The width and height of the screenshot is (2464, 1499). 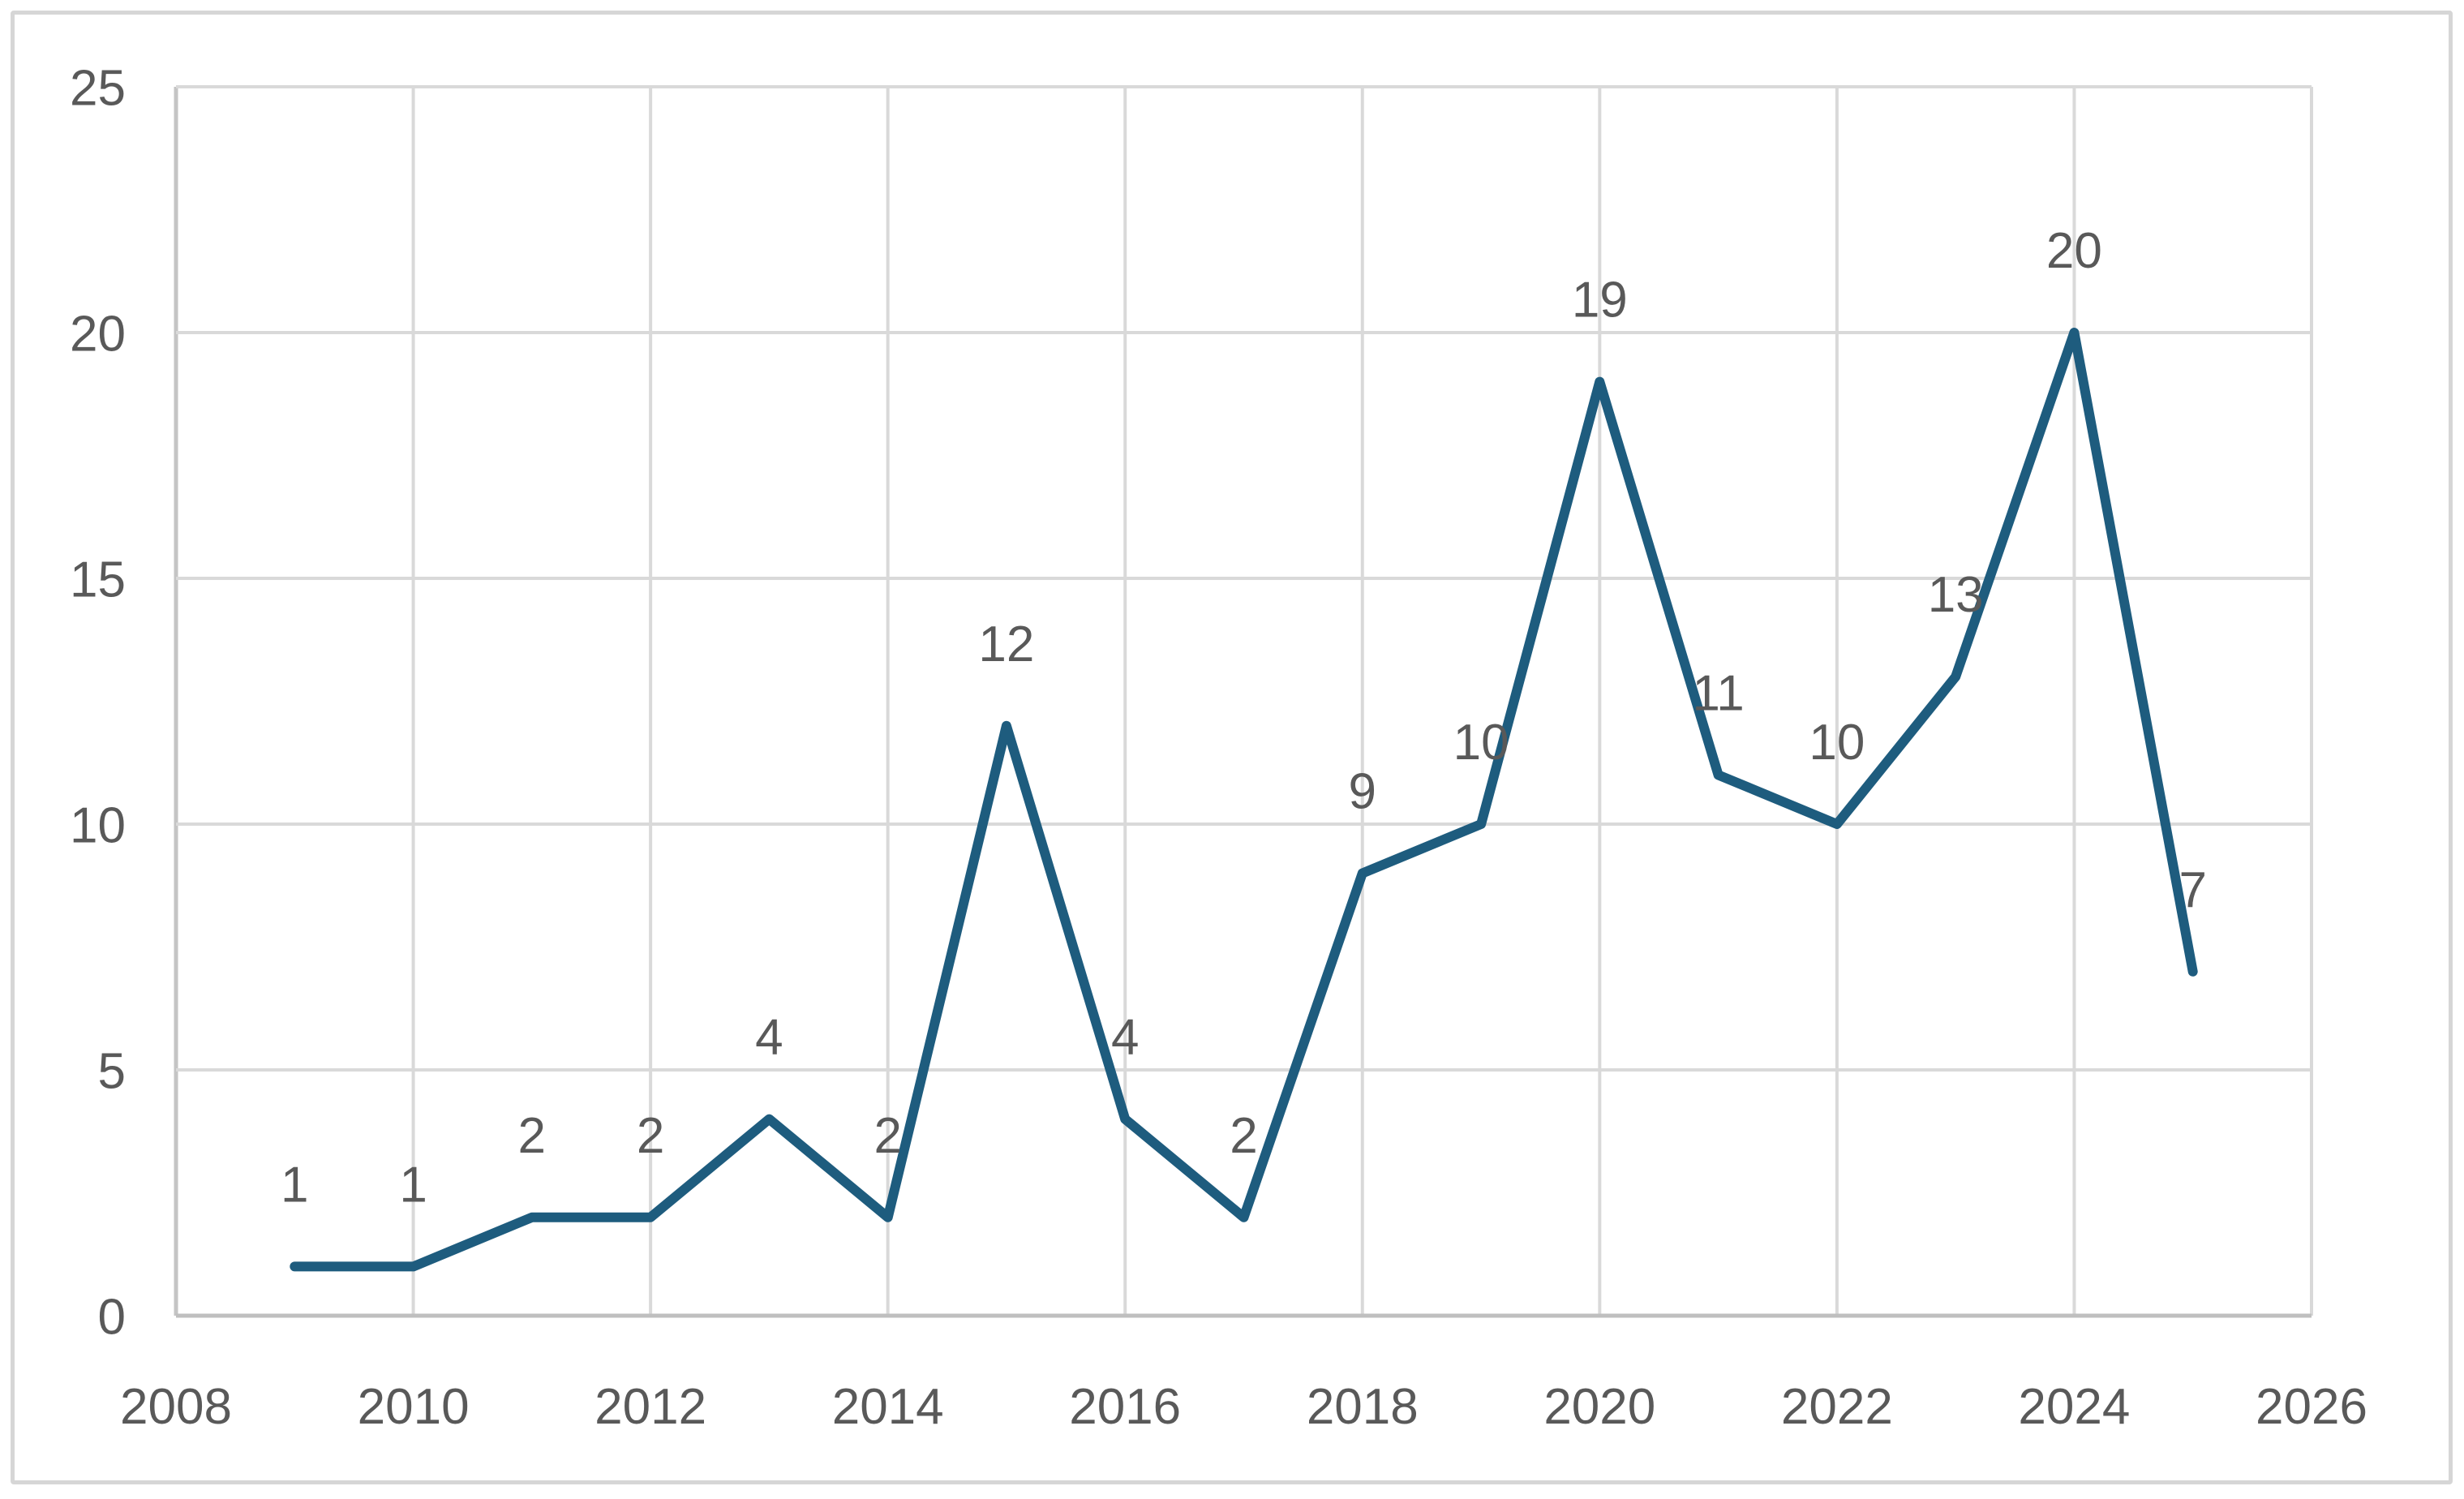 What do you see at coordinates (1363, 1407) in the screenshot?
I see `x-axis-tick-label: 2018` at bounding box center [1363, 1407].